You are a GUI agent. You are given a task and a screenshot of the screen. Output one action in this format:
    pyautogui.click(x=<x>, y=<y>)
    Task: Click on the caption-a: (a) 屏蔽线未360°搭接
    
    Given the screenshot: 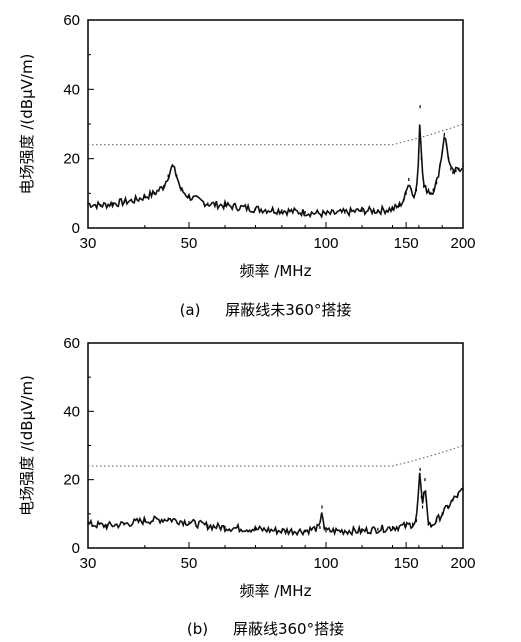 What is the action you would take?
    pyautogui.click(x=266, y=310)
    